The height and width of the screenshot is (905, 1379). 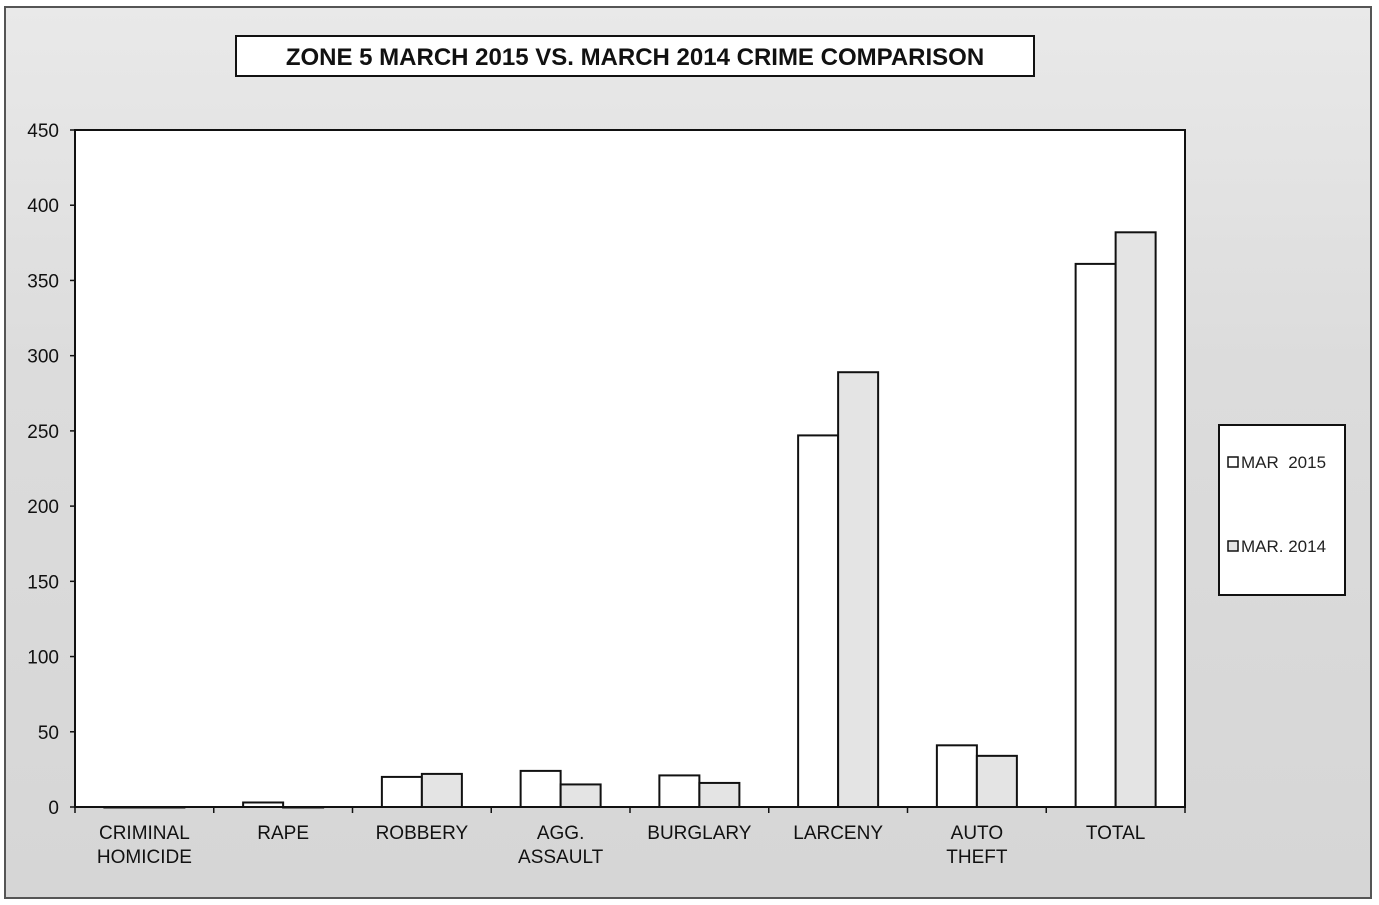 I want to click on y-axis: 0 50 100 150 200 250 300 350 400 450, so click(x=51, y=470).